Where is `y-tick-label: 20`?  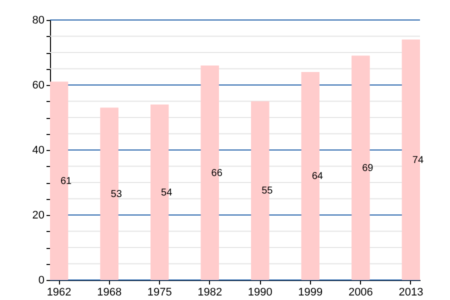 y-tick-label: 20 is located at coordinates (38, 216).